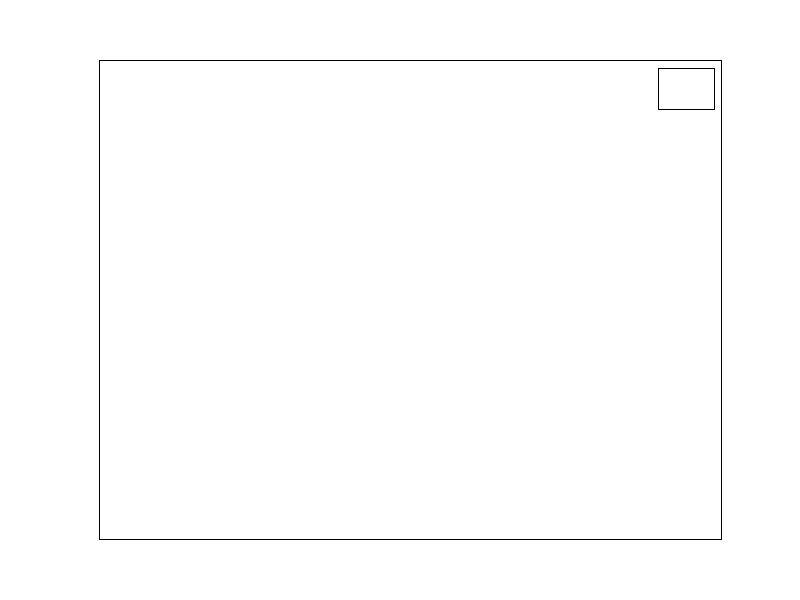 Image resolution: width=800 pixels, height=600 pixels. I want to click on legend-item-tp, so click(686, 80).